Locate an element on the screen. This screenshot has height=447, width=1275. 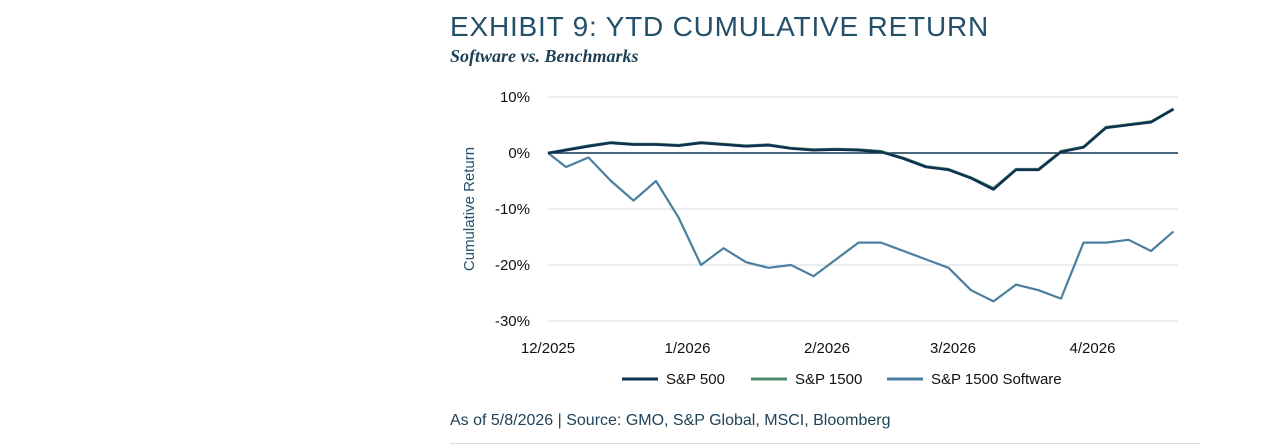
y-tick-label: 10% is located at coordinates (515, 97).